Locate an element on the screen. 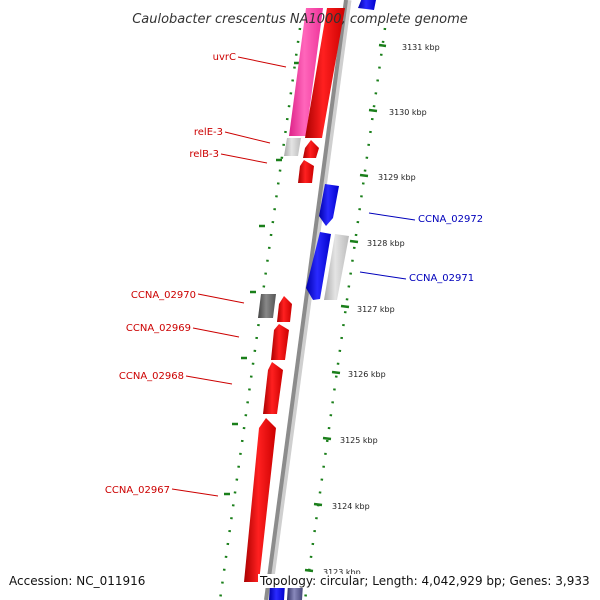  gene-label-uvrC: uvrC is located at coordinates (224, 57).